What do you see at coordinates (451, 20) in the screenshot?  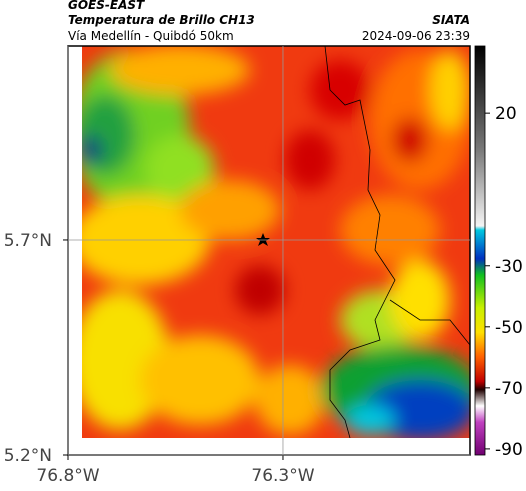 I see `org: SIATA` at bounding box center [451, 20].